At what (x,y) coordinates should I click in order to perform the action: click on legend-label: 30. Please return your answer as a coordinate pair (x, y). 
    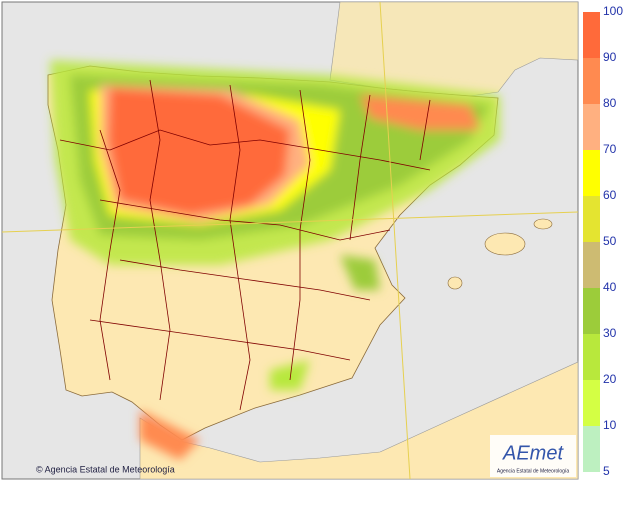
    Looking at the image, I should click on (610, 333).